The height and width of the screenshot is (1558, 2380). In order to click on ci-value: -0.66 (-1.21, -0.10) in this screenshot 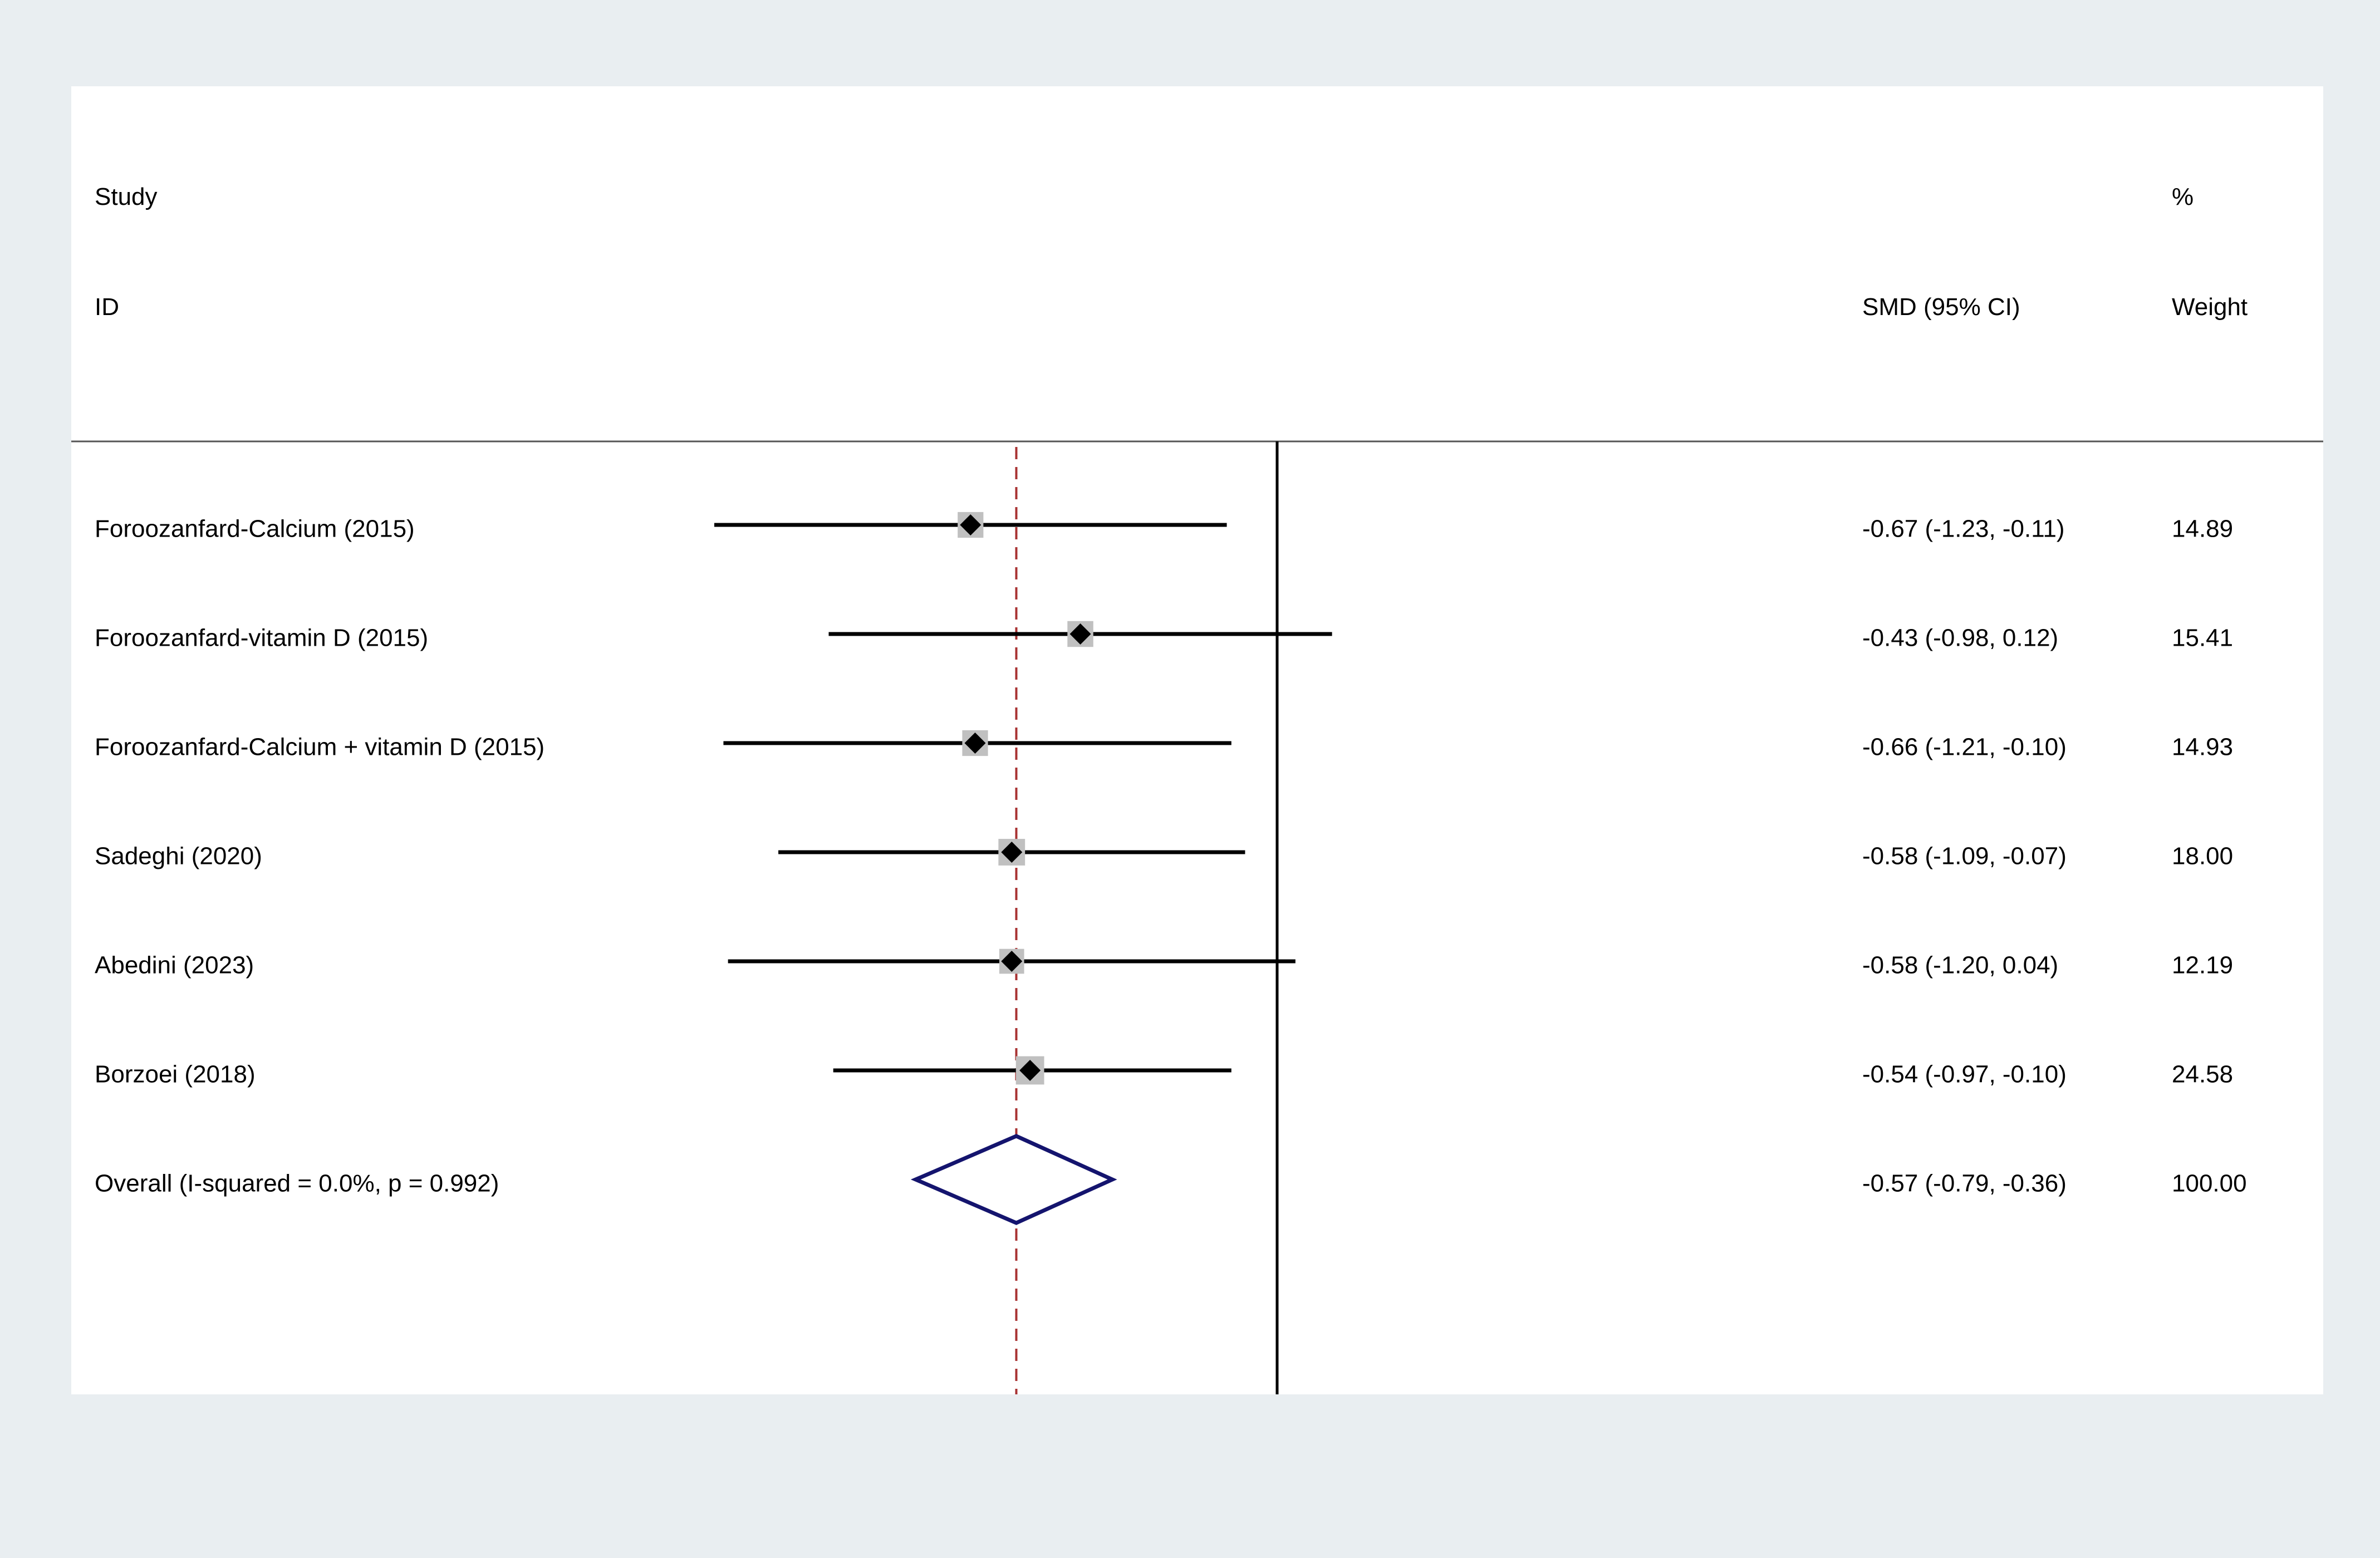, I will do `click(1964, 747)`.